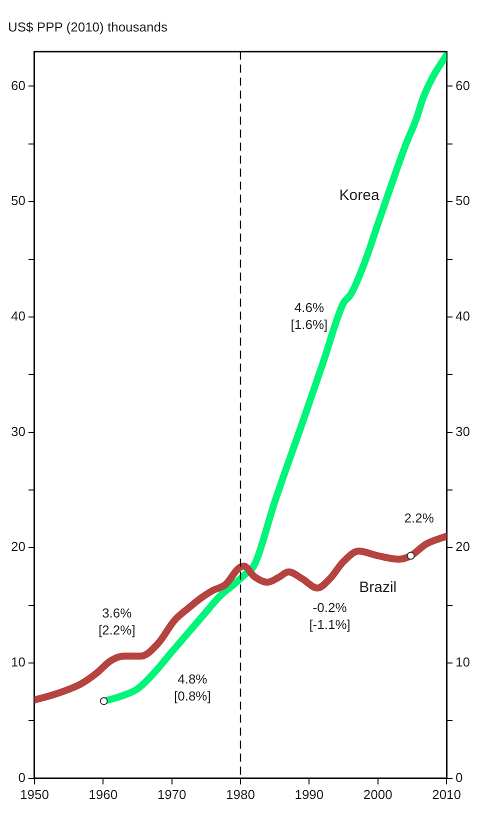 This screenshot has height=814, width=485. I want to click on annotation: 4.6% [1.6%], so click(309, 316).